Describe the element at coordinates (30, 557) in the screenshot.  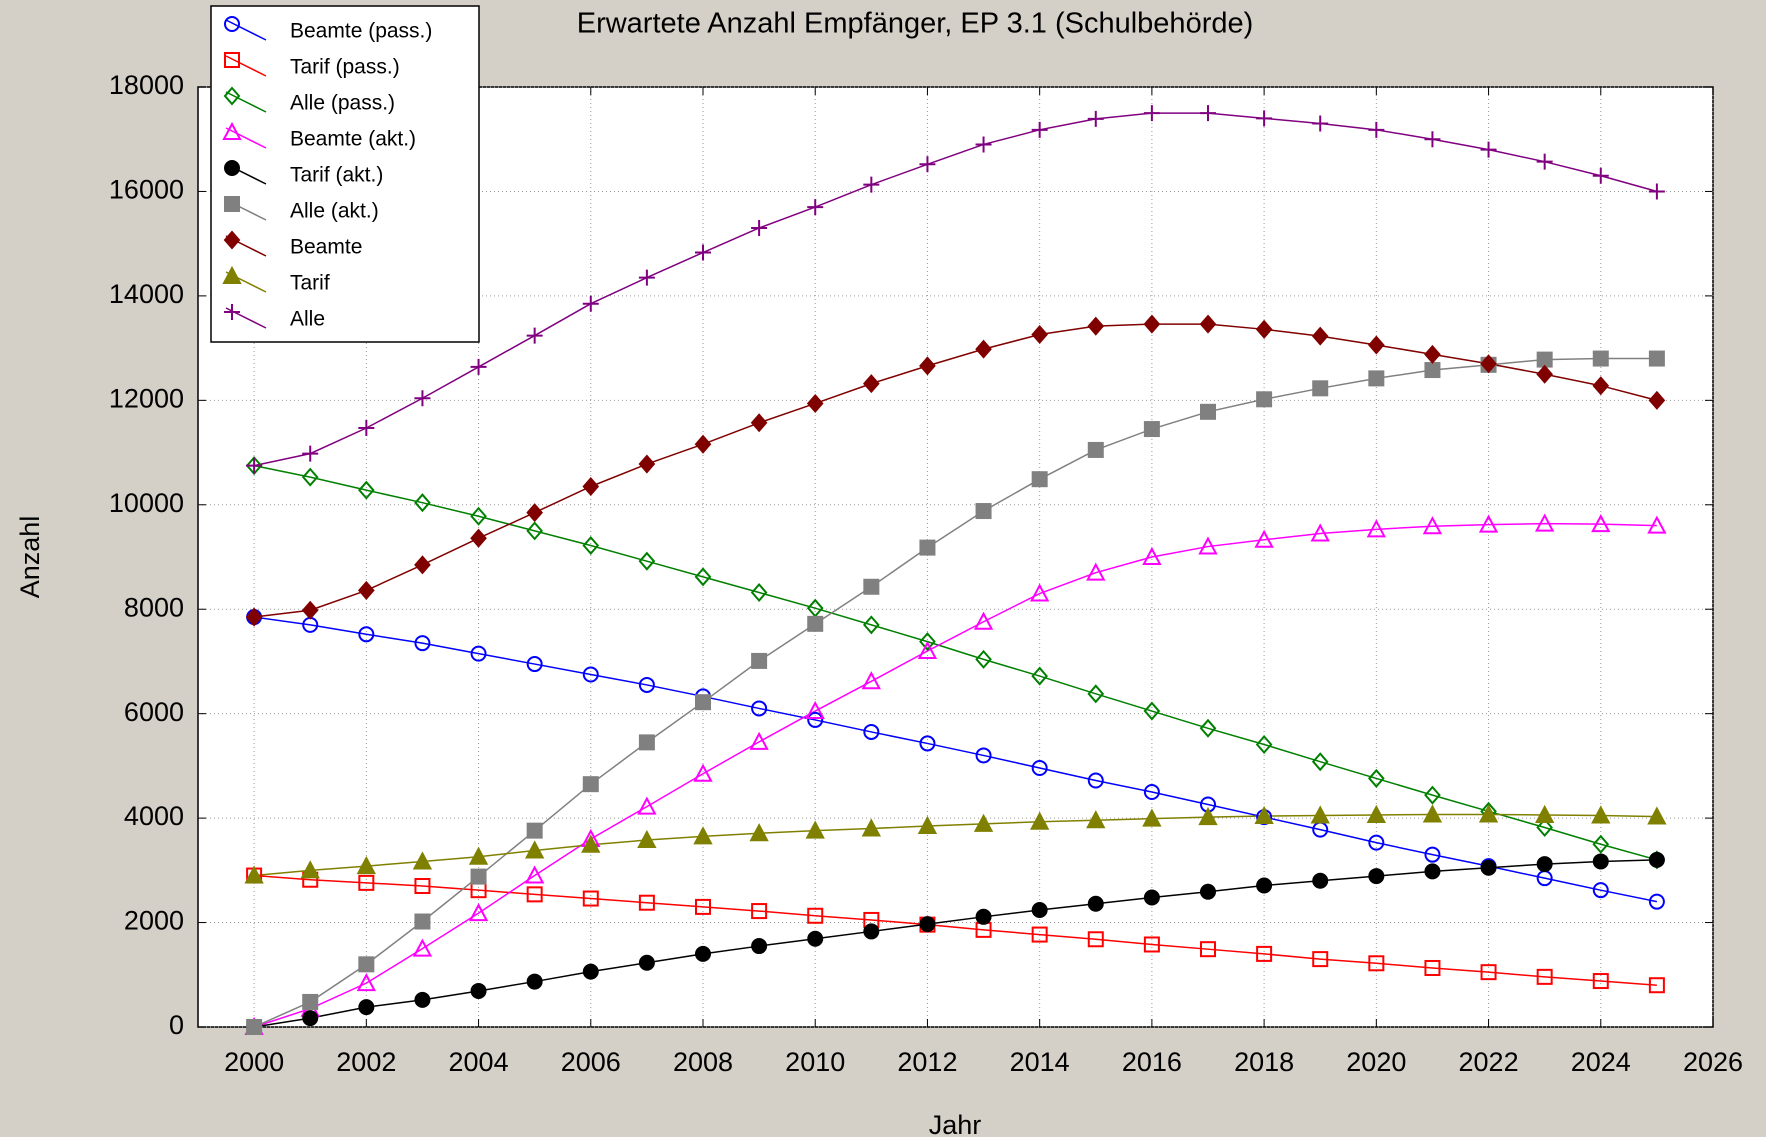
I see `y-axis-label: Anzahl` at that location.